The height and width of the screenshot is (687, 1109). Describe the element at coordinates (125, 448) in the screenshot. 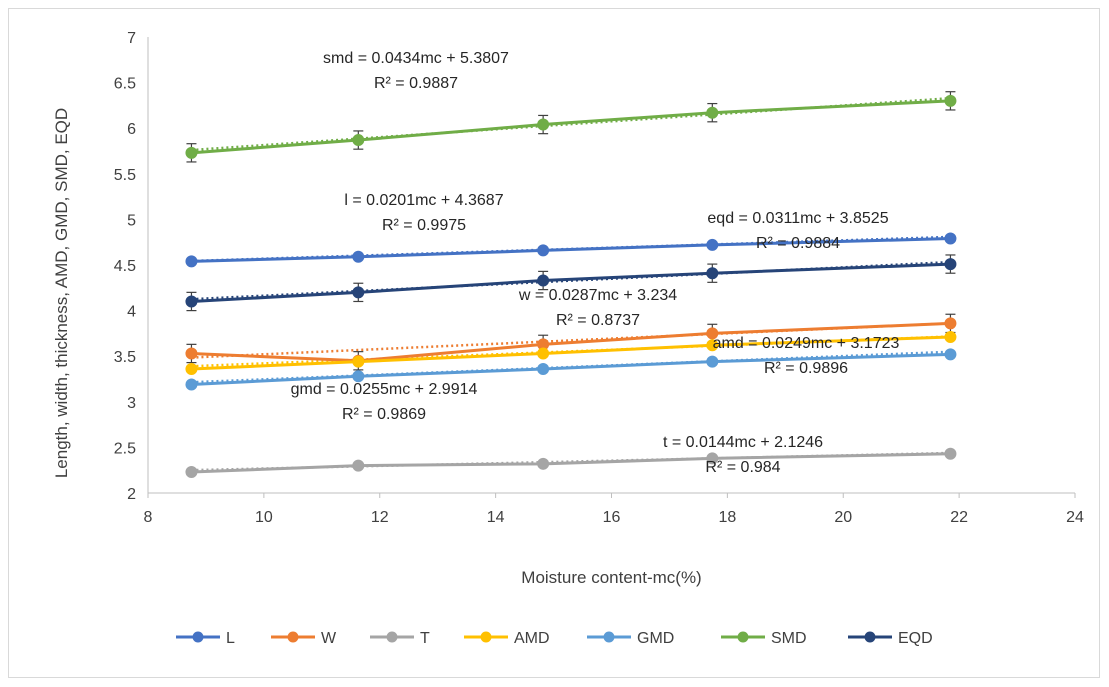

I see `y-tick-label: 2.5` at that location.